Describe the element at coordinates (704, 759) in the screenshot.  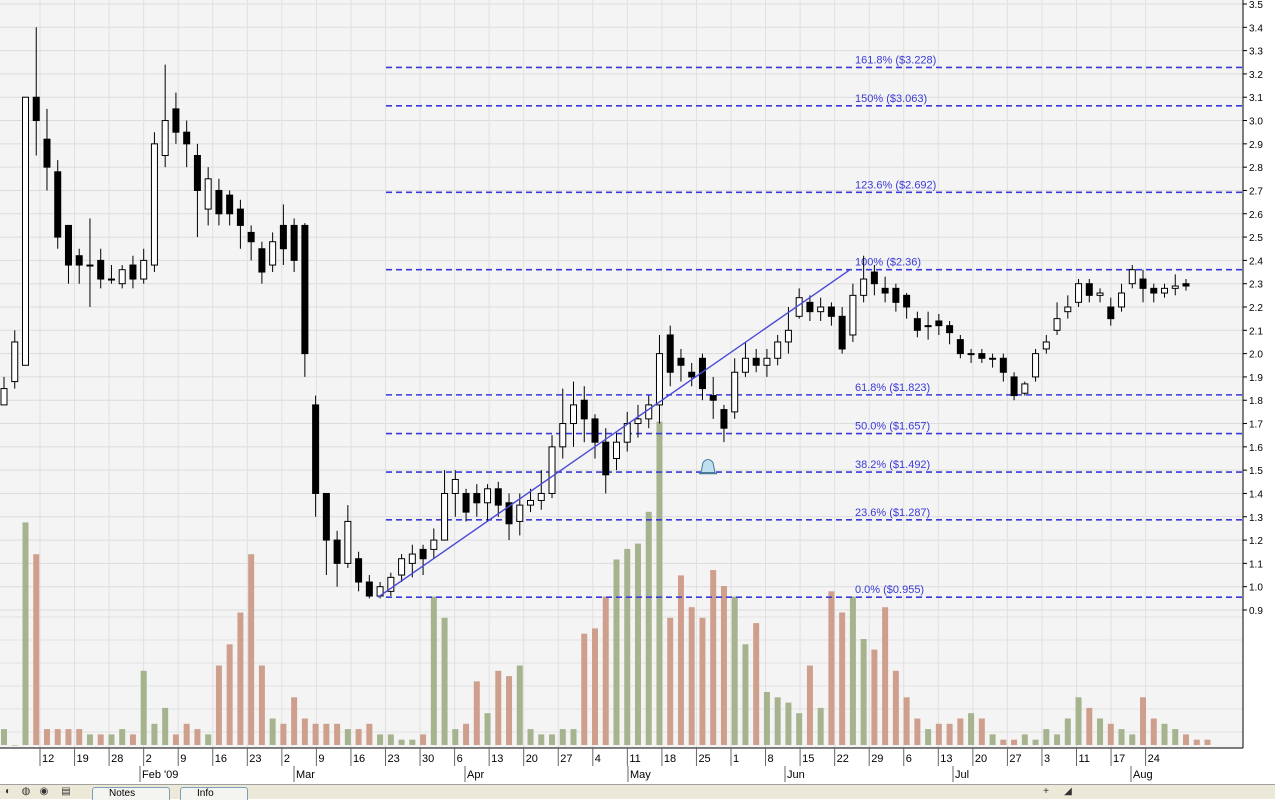
I see `day-tick-label: 25` at that location.